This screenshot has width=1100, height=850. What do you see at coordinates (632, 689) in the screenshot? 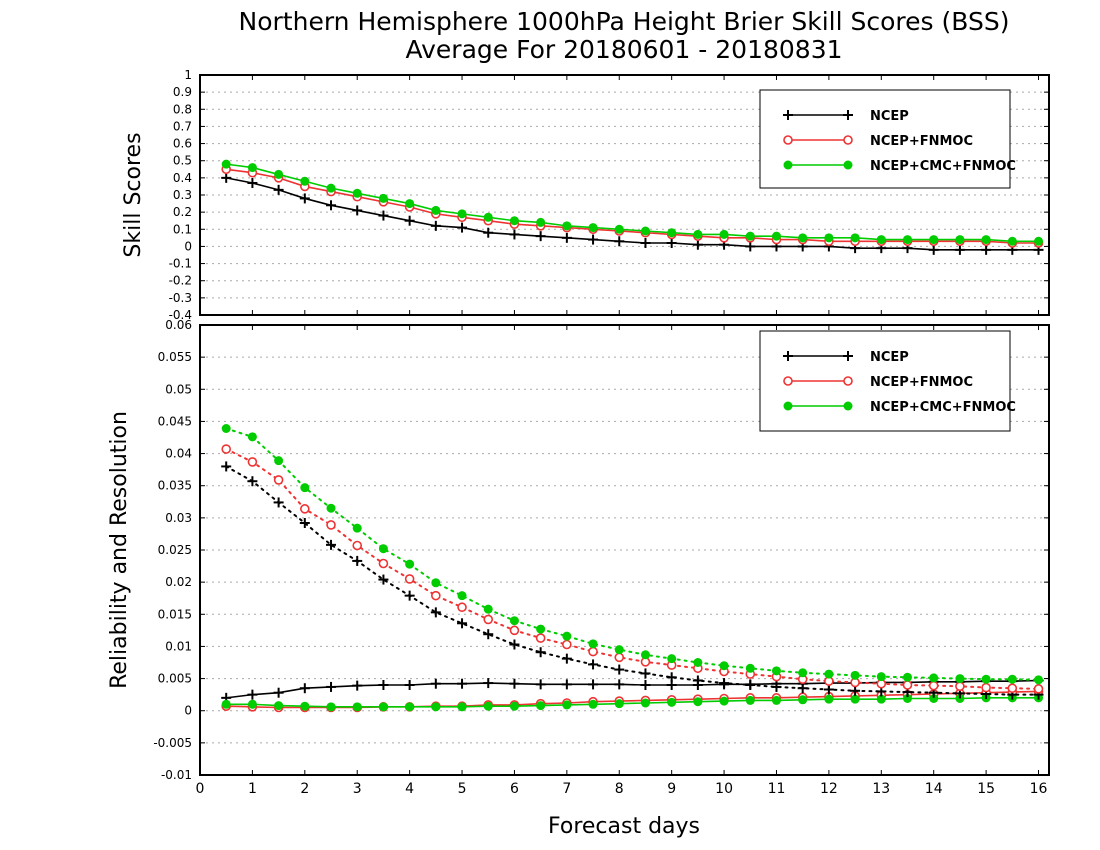
I see `series-line-ncep-reliability` at bounding box center [632, 689].